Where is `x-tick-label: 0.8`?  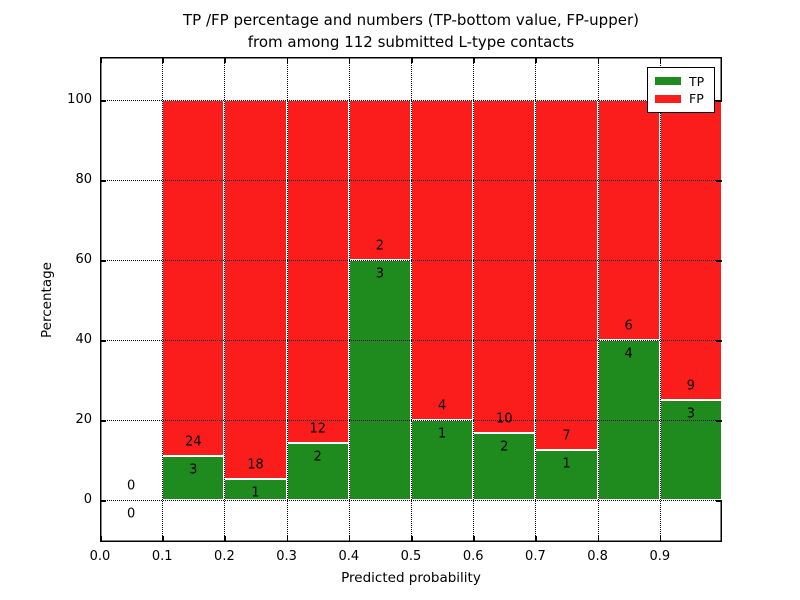 x-tick-label: 0.8 is located at coordinates (597, 556).